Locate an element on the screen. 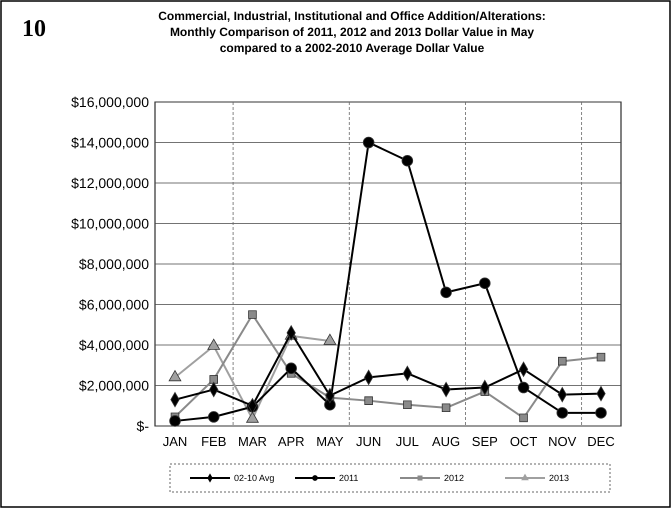 The image size is (671, 508). x-tick-label: MAR is located at coordinates (252, 441).